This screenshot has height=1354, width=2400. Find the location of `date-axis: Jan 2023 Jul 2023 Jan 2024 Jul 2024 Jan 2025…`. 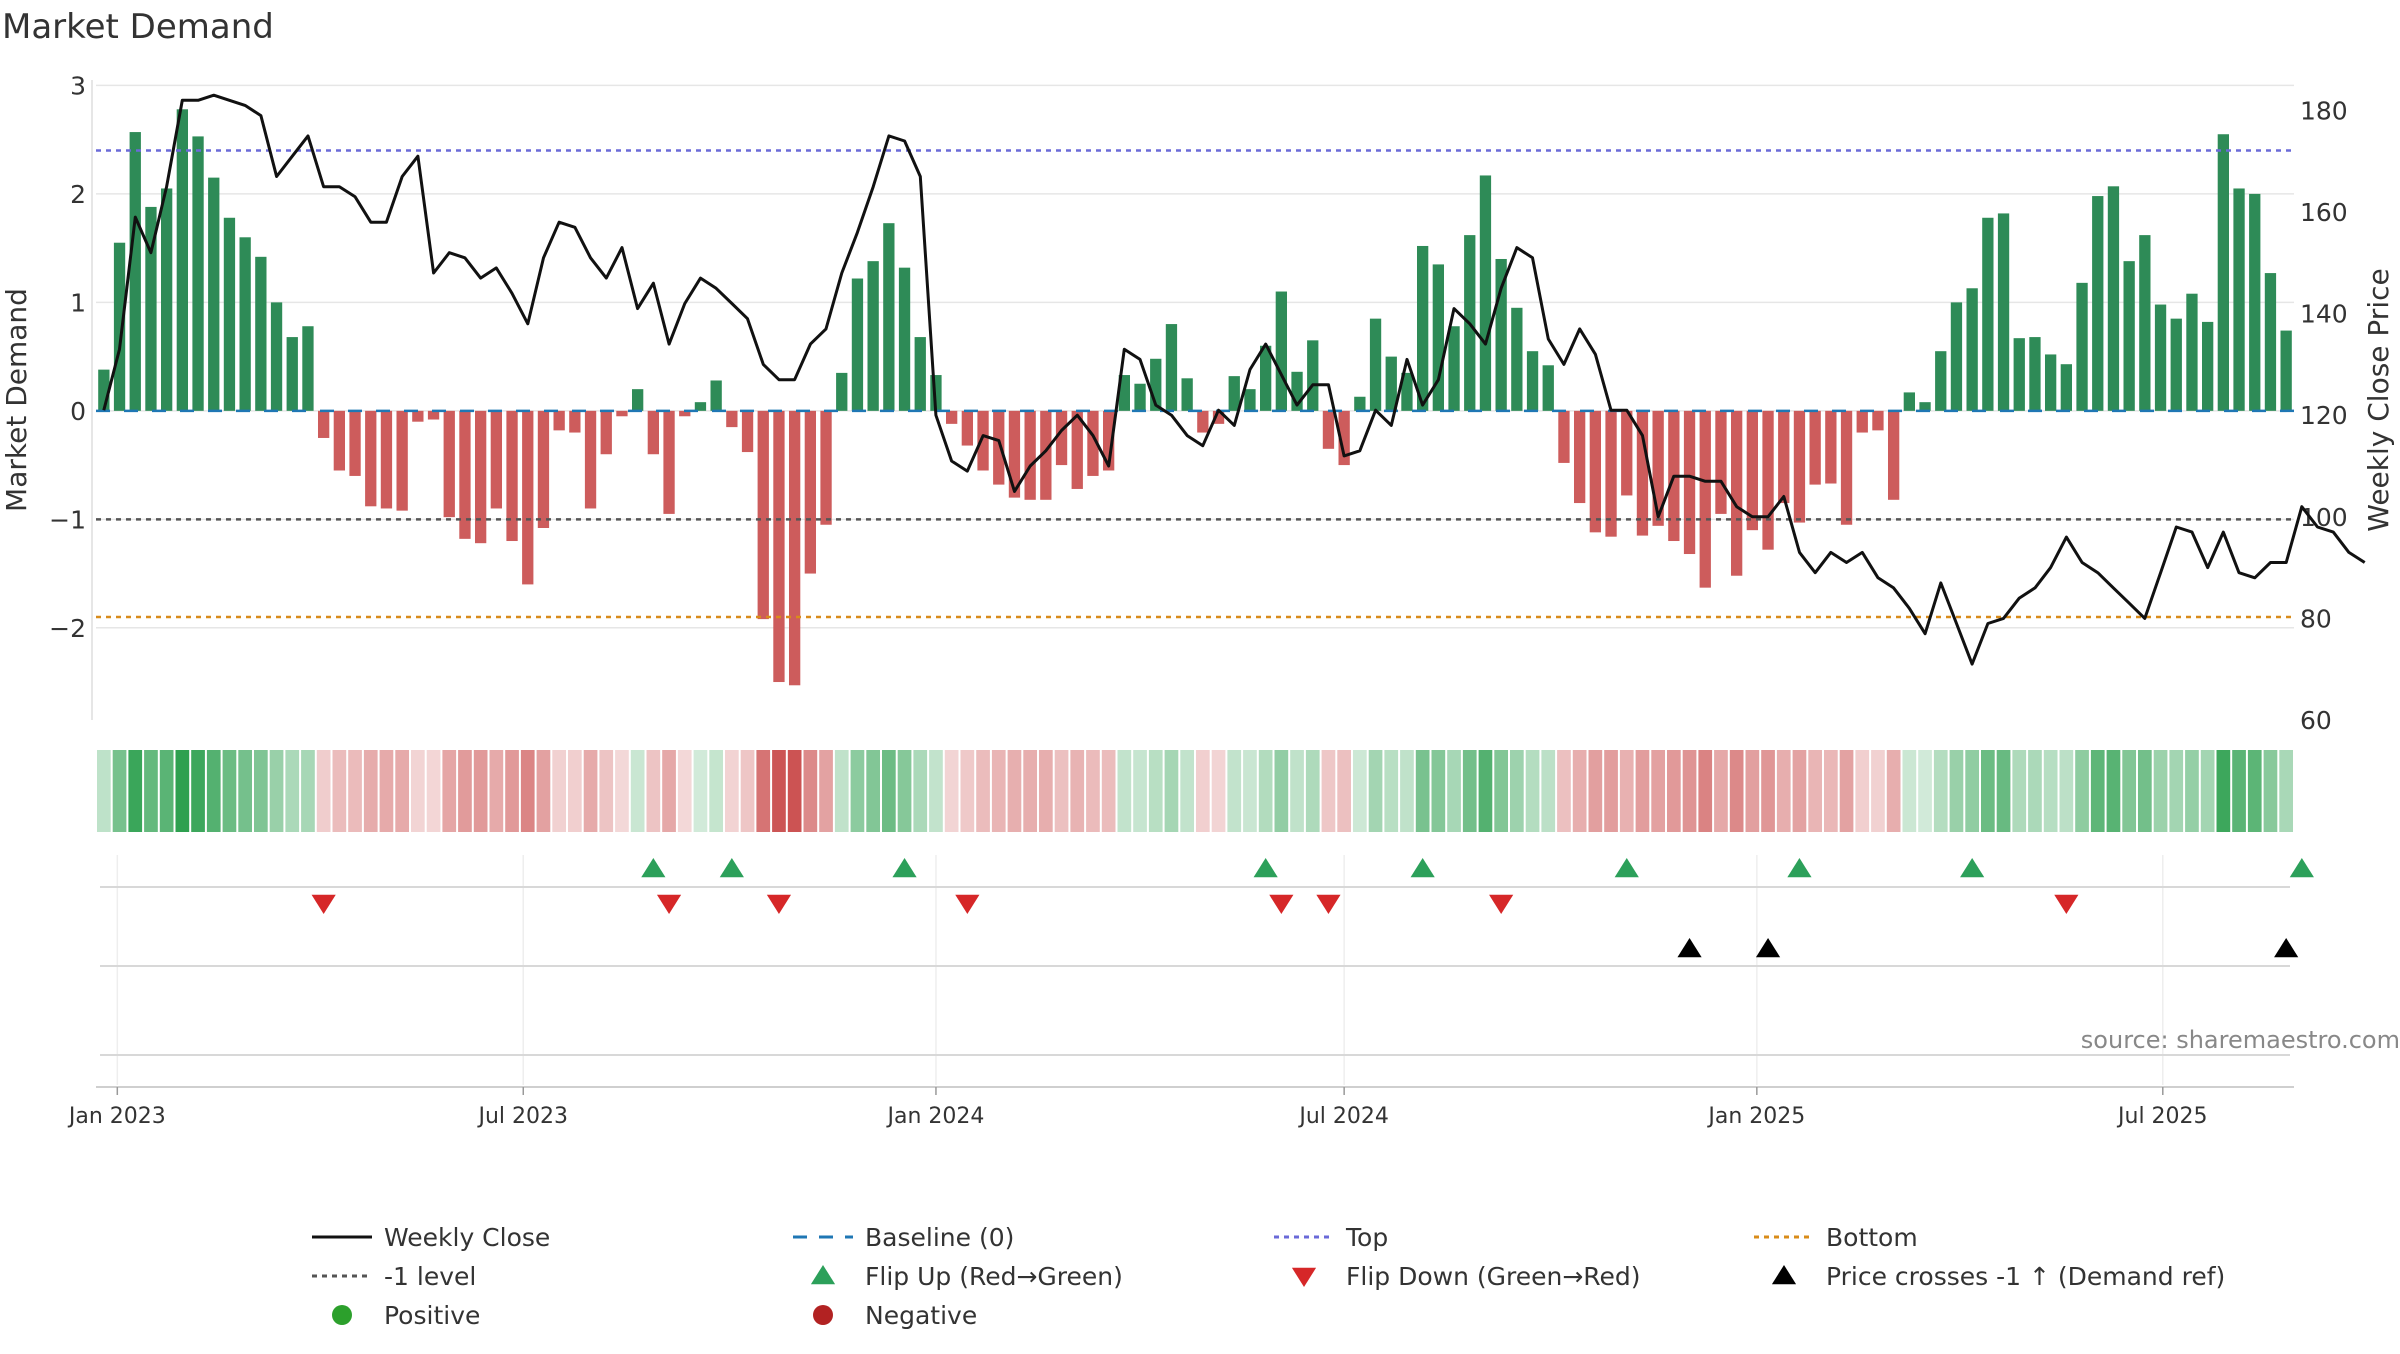

date-axis: Jan 2023 Jul 2023 Jan 2024 Jul 2024 Jan 2025… is located at coordinates (1137, 1108).